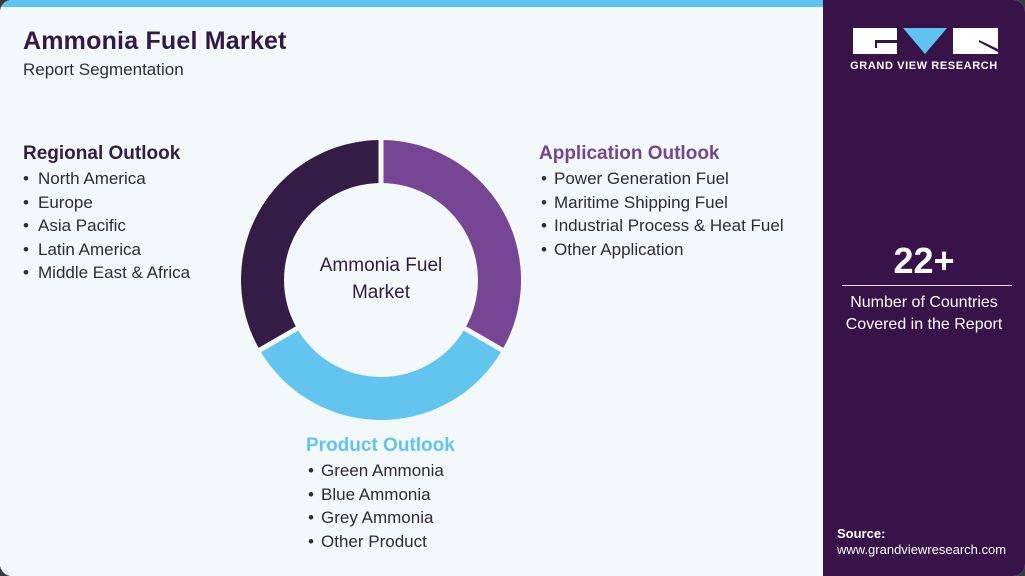 The height and width of the screenshot is (576, 1025). Describe the element at coordinates (103, 69) in the screenshot. I see `page-subtitle: Report Segmentation` at that location.